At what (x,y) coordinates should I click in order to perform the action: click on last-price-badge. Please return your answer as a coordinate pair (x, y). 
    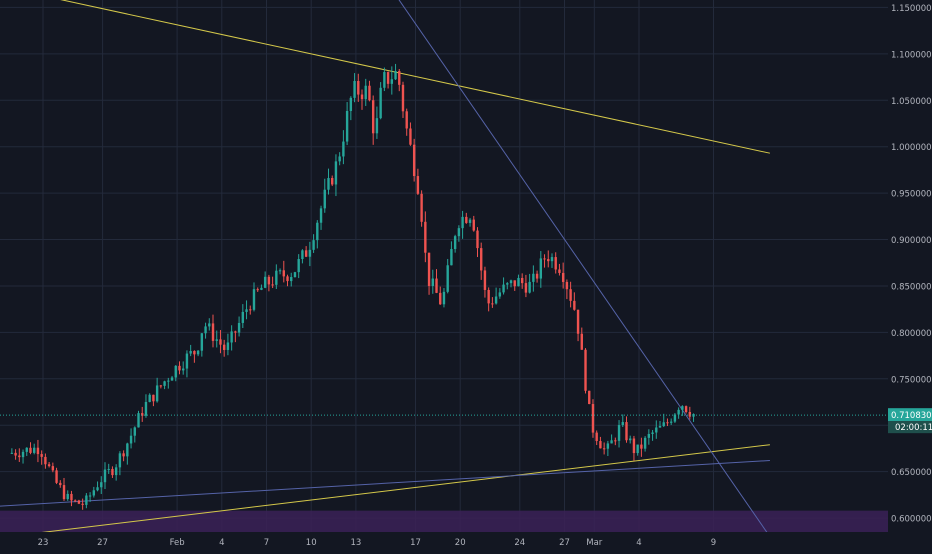
    Looking at the image, I should click on (910, 415).